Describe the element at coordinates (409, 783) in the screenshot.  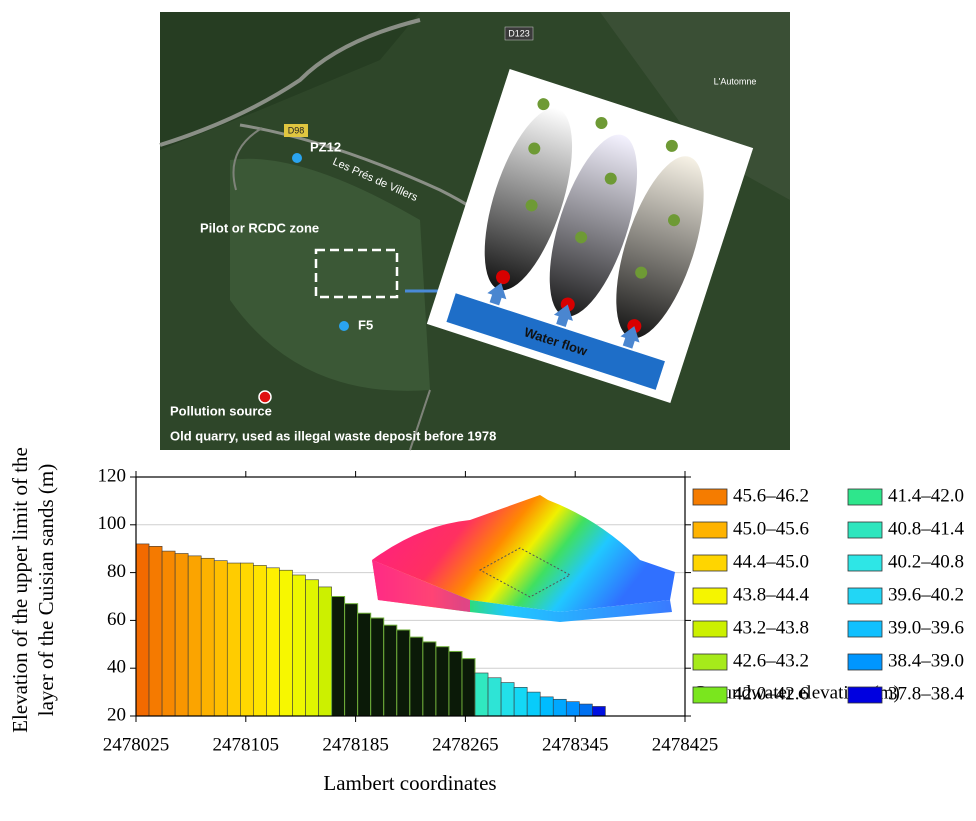
I see `x-axis-label: Lambert coordinates` at that location.